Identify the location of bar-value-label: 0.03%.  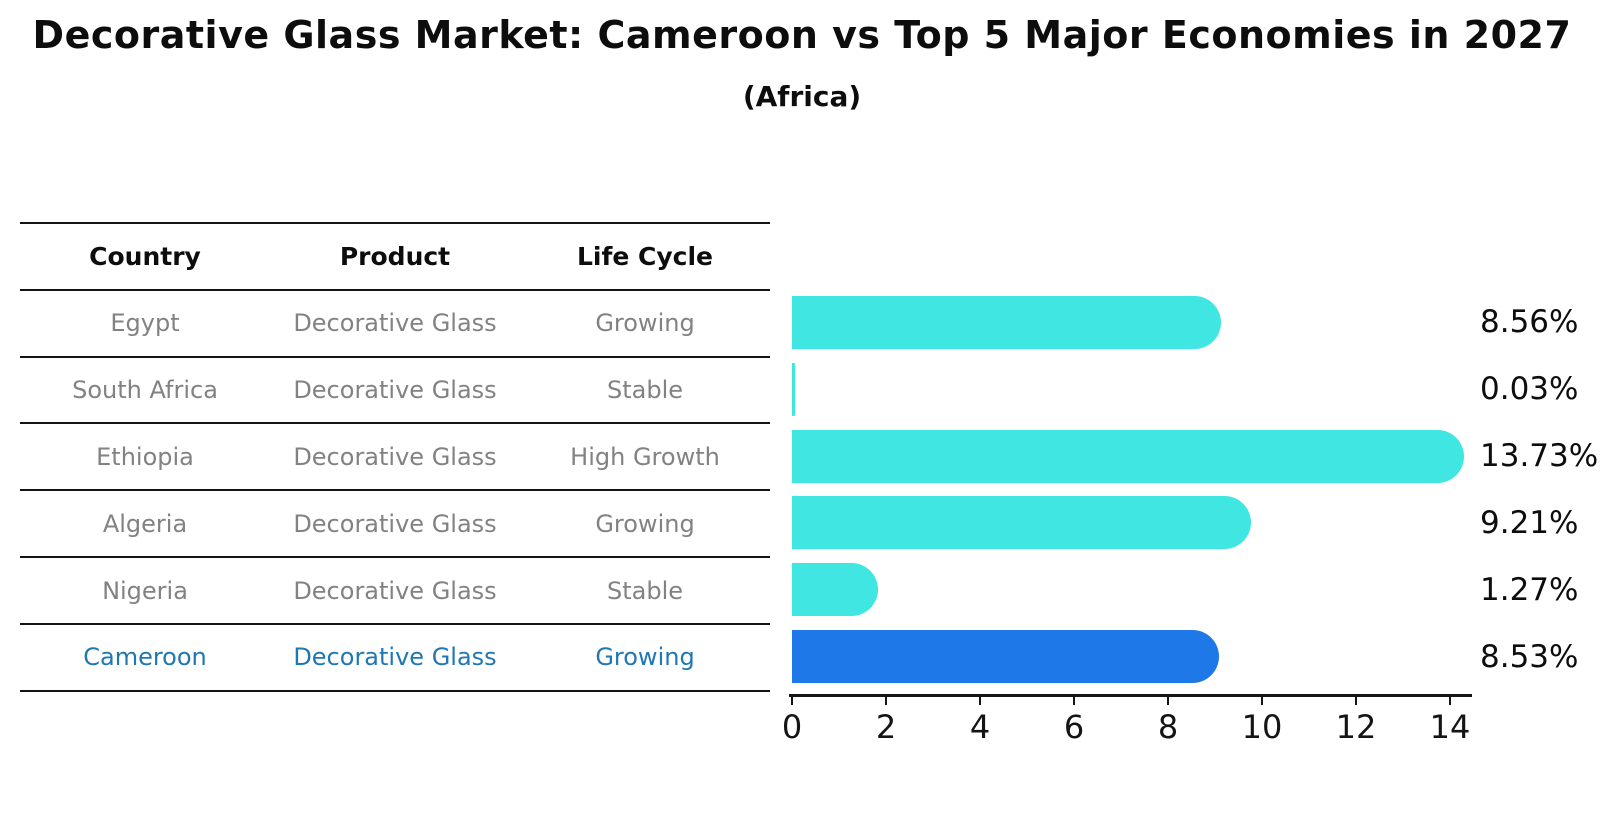
(1529, 389).